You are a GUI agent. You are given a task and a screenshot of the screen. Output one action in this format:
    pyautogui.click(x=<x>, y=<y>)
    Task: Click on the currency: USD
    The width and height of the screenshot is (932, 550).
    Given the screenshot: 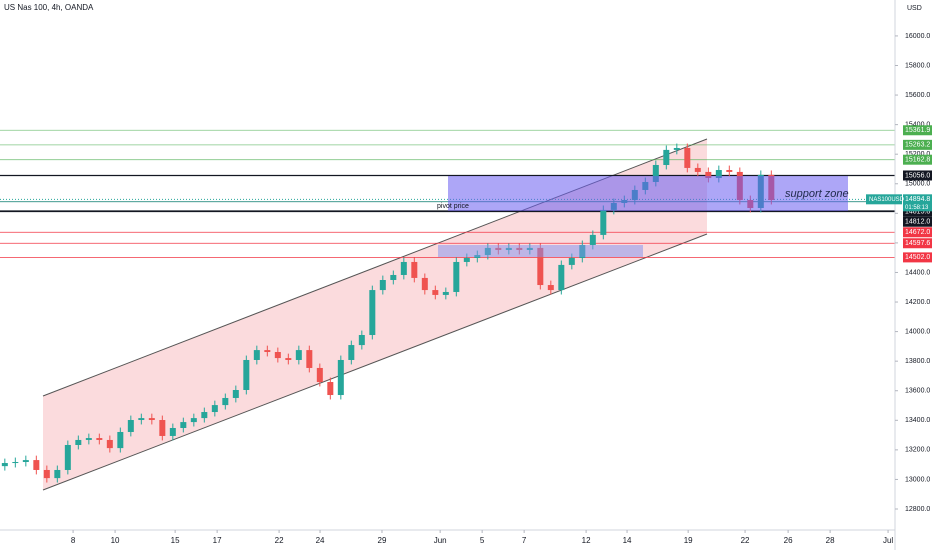 What is the action you would take?
    pyautogui.click(x=914, y=8)
    